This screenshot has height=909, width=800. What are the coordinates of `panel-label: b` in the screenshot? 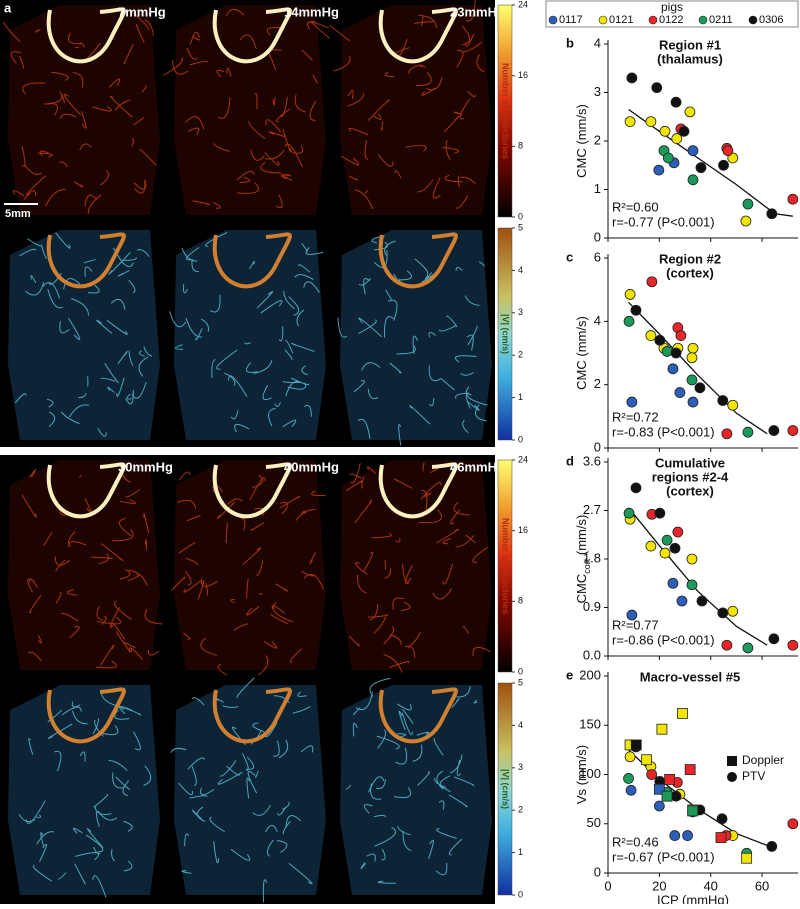 It's located at (570, 42).